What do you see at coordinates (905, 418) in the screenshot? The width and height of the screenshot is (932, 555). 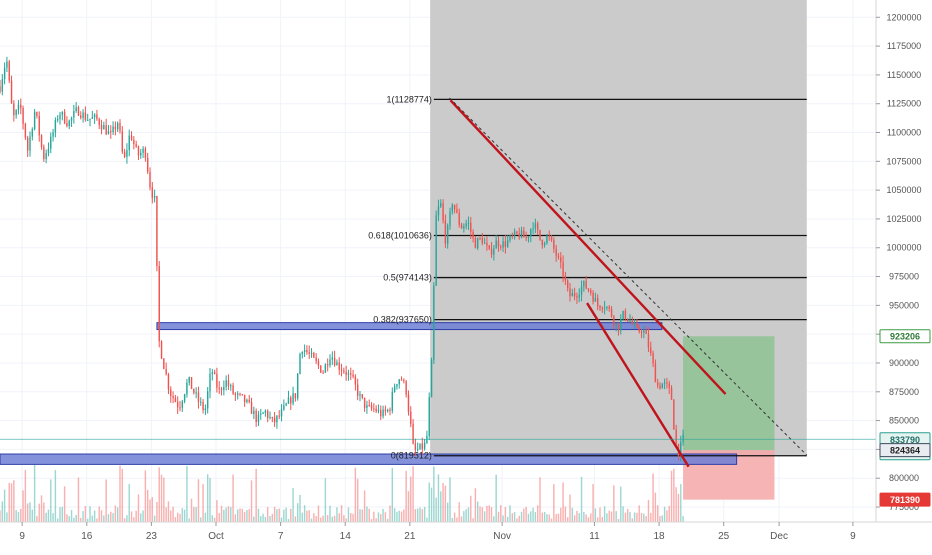 I see `price-tags: 92320683379002:52:45824364781390` at bounding box center [905, 418].